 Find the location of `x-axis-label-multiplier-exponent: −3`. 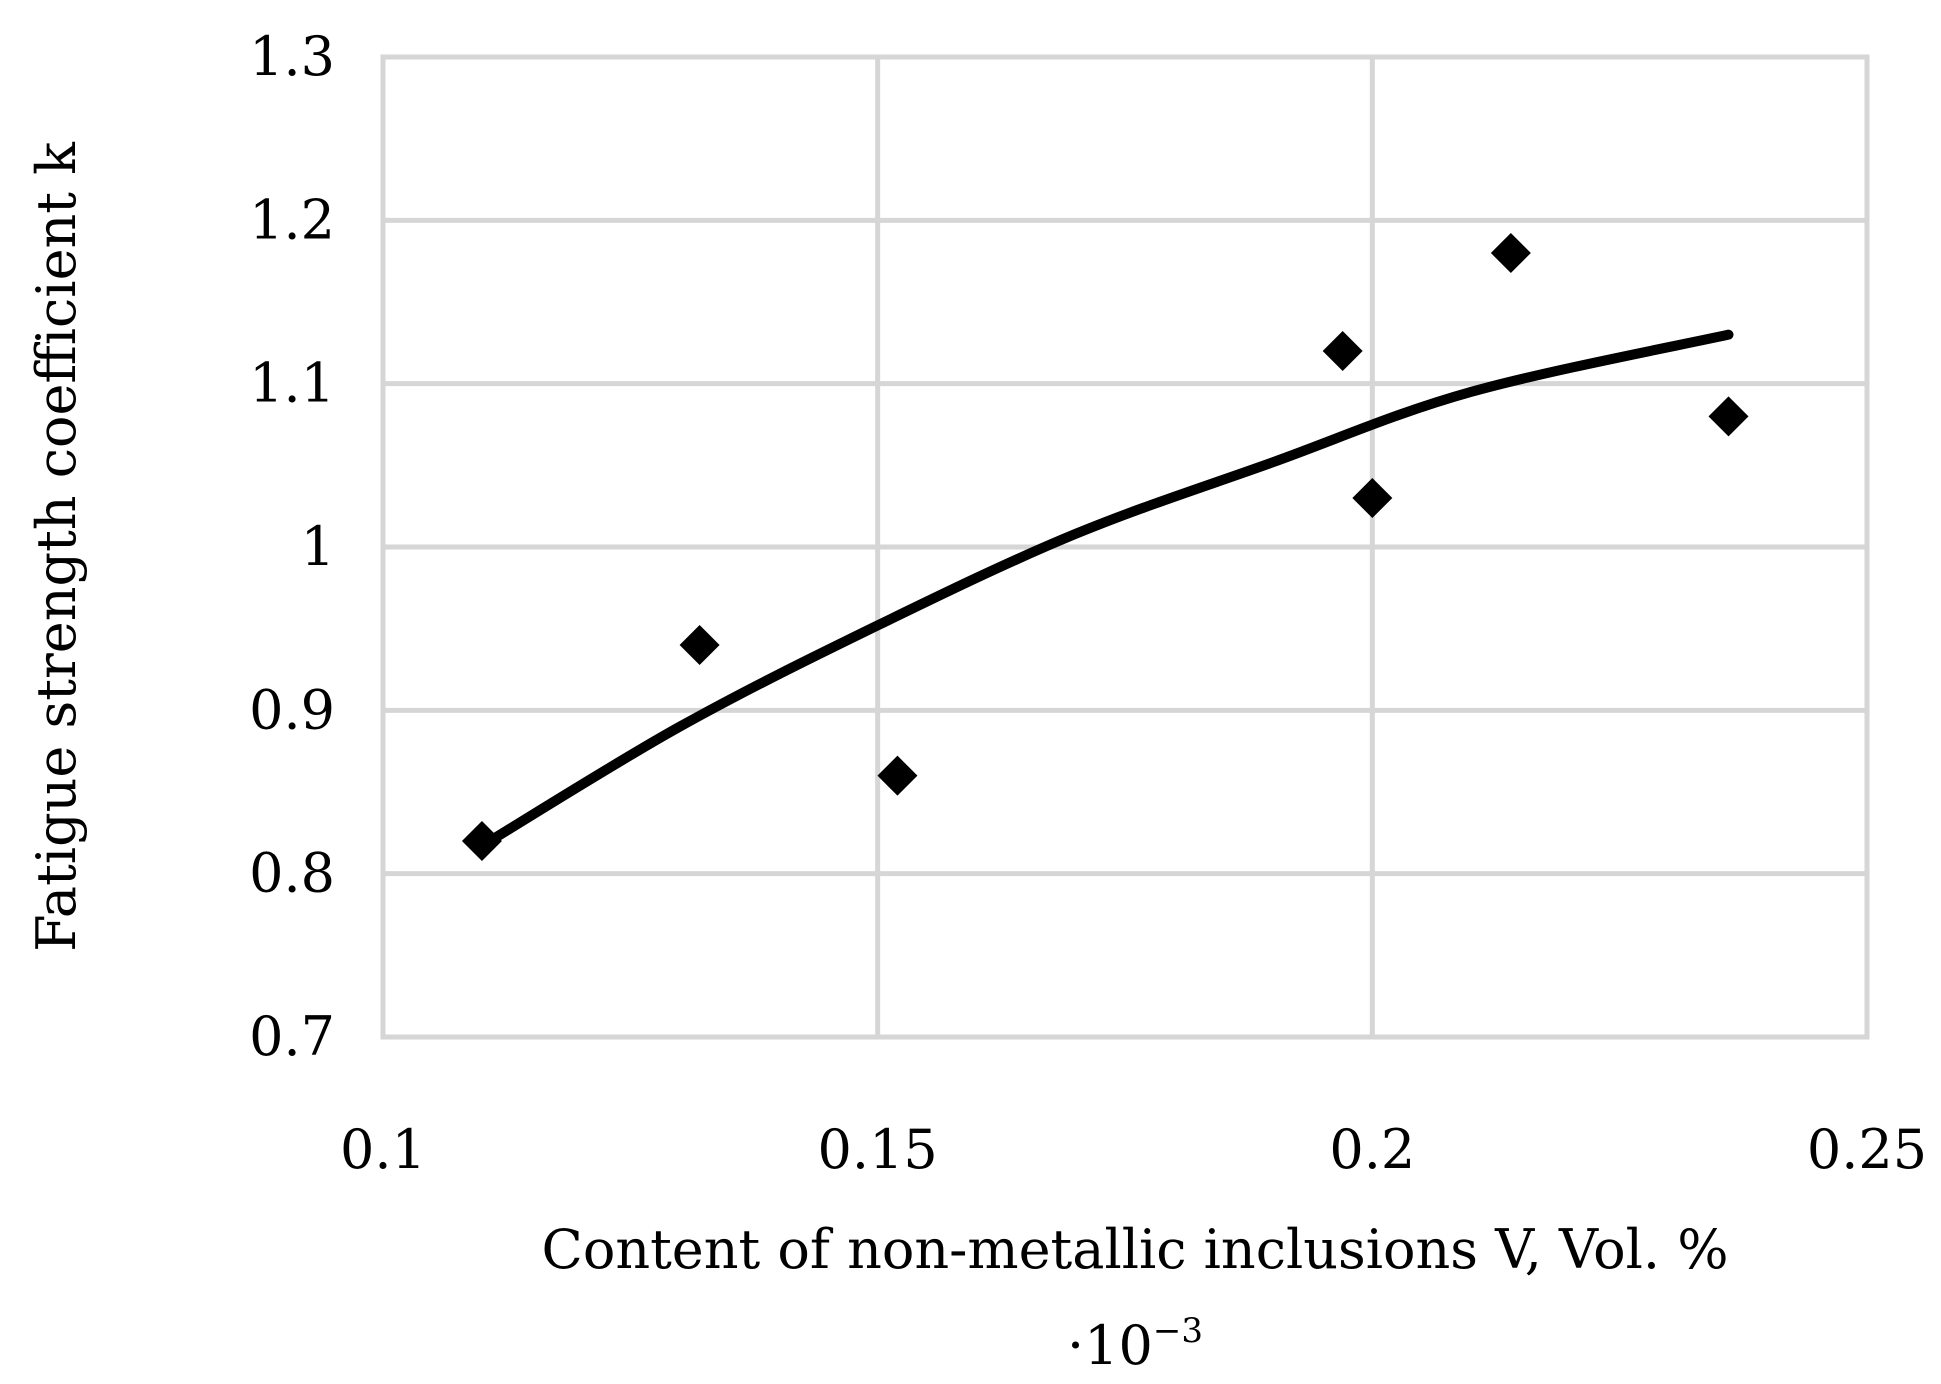

x-axis-label-multiplier-exponent: −3 is located at coordinates (1178, 1331).